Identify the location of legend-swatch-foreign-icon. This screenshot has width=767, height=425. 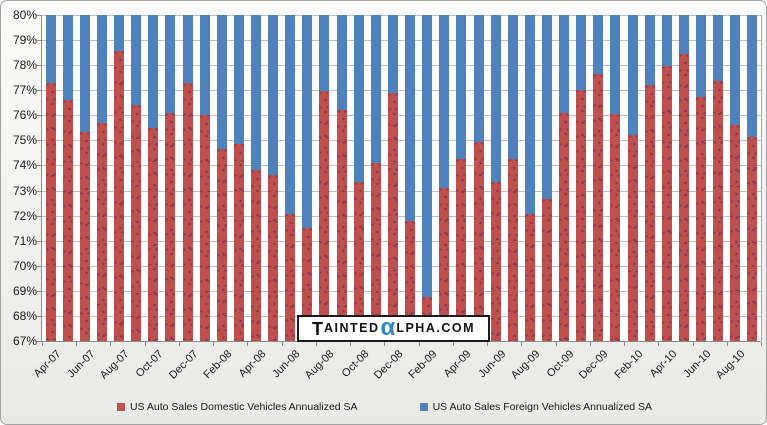
(423, 407).